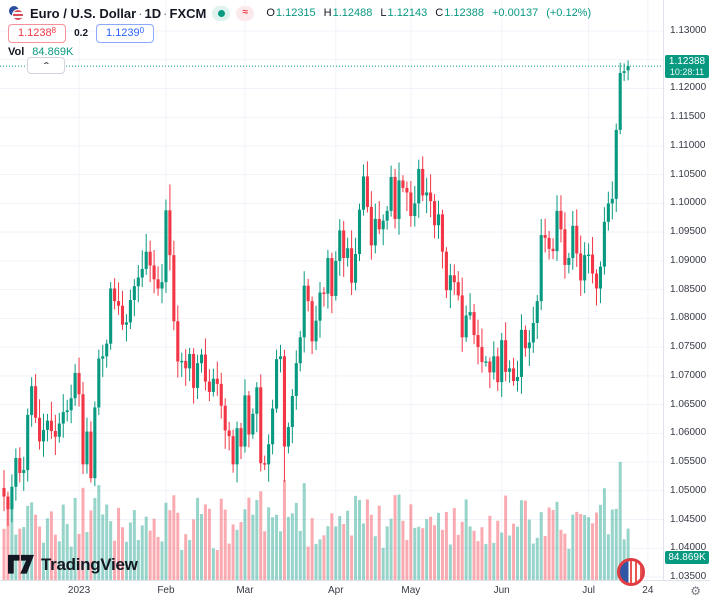 This screenshot has height=600, width=710. What do you see at coordinates (688, 203) in the screenshot?
I see `price-axis-label: 1.10000` at bounding box center [688, 203].